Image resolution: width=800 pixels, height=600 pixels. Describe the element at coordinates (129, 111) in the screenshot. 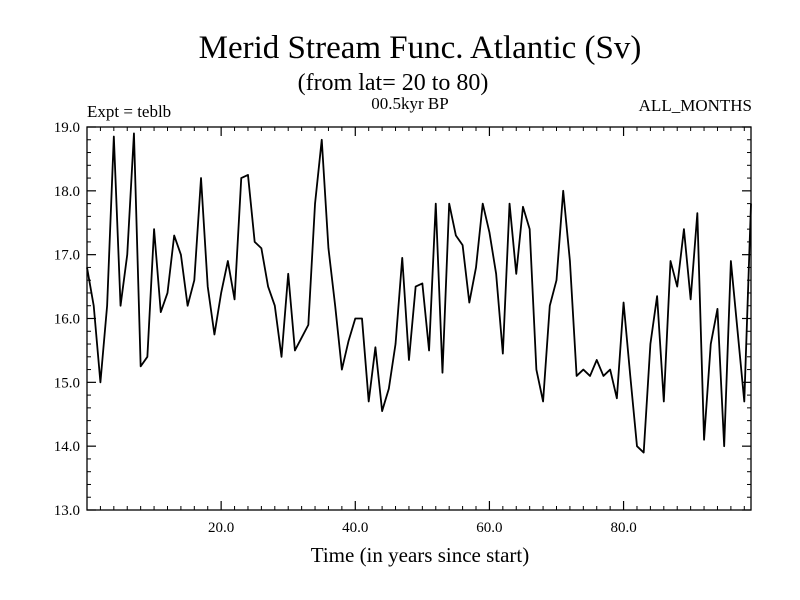

I see `experiment-label: Expt = teblb` at that location.